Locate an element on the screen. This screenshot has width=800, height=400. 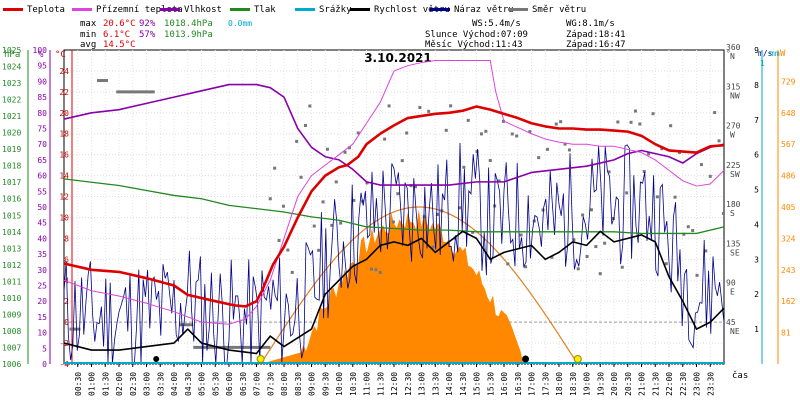
humidity-tick-label: 20 is located at coordinates (42, 301).